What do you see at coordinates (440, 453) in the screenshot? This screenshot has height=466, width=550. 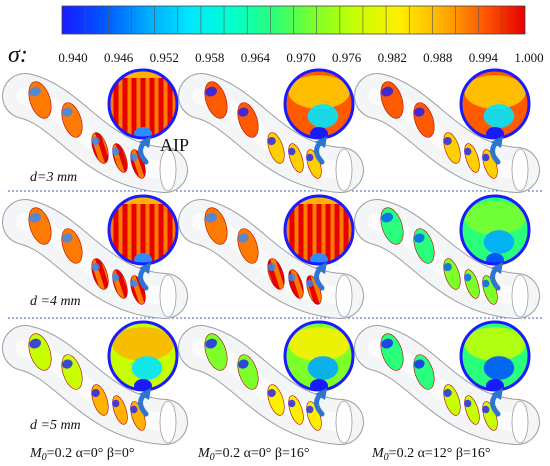 I see `caption-3-rest: =0.2 α=12° β=16°` at bounding box center [440, 453].